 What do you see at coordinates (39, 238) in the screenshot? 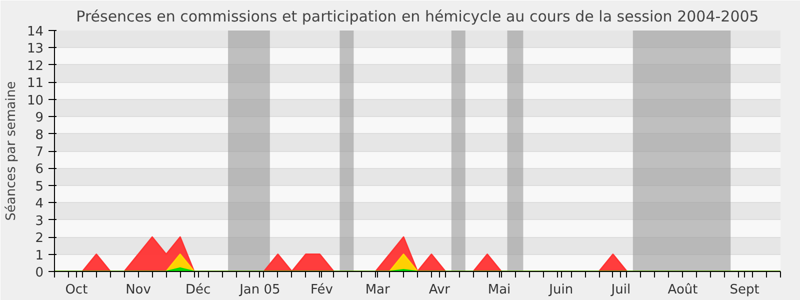
I see `y-tick-label: 2` at bounding box center [39, 238].